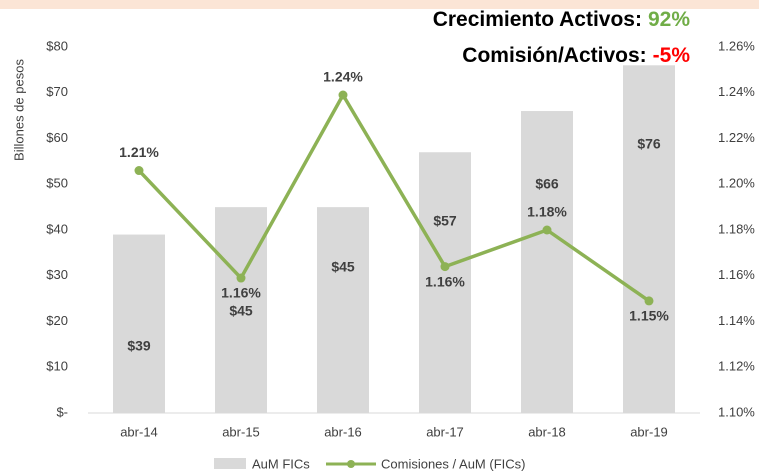 The width and height of the screenshot is (759, 473). I want to click on bar-value-label: $39, so click(139, 346).